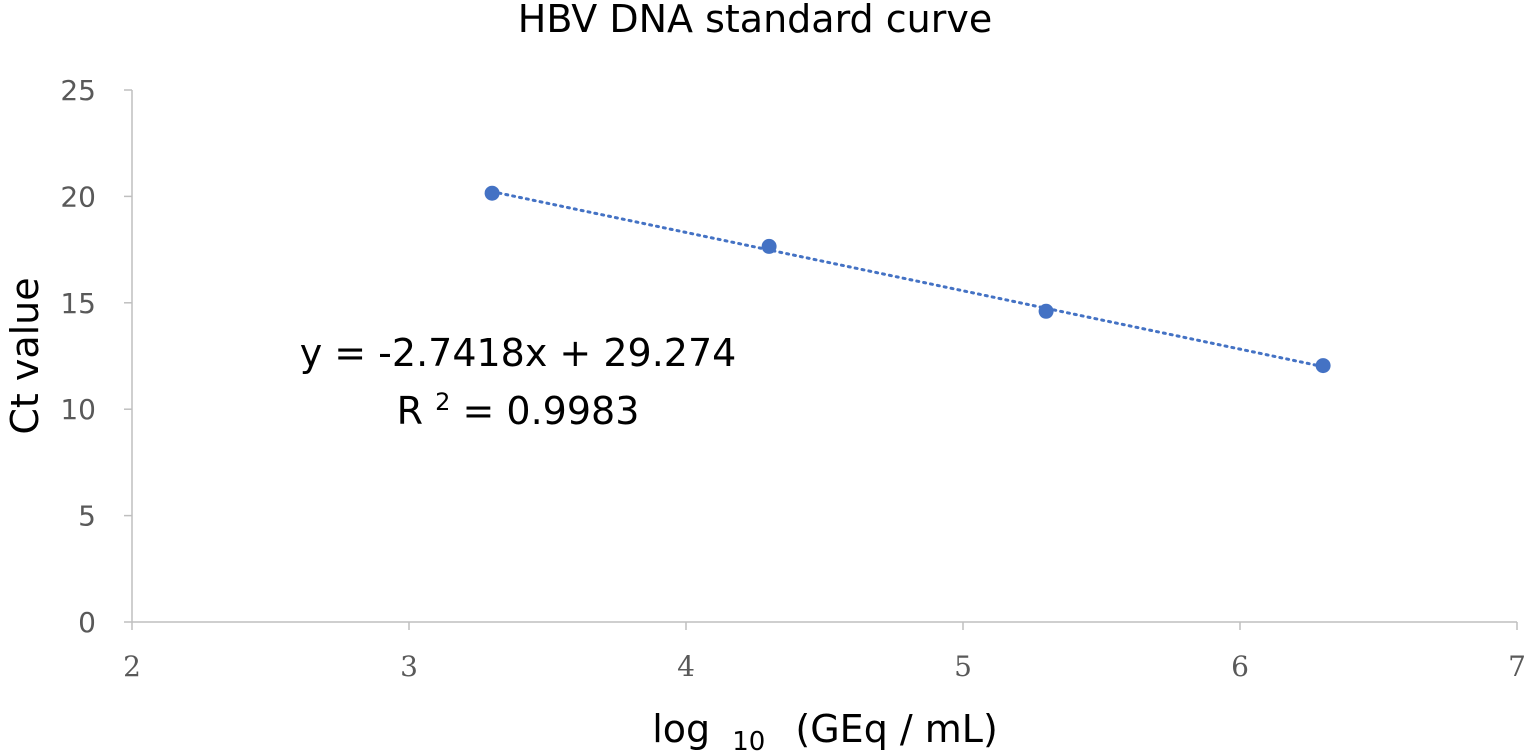 This screenshot has height=754, width=1526. Describe the element at coordinates (686, 666) in the screenshot. I see `x-tick-label-2: 4` at that location.